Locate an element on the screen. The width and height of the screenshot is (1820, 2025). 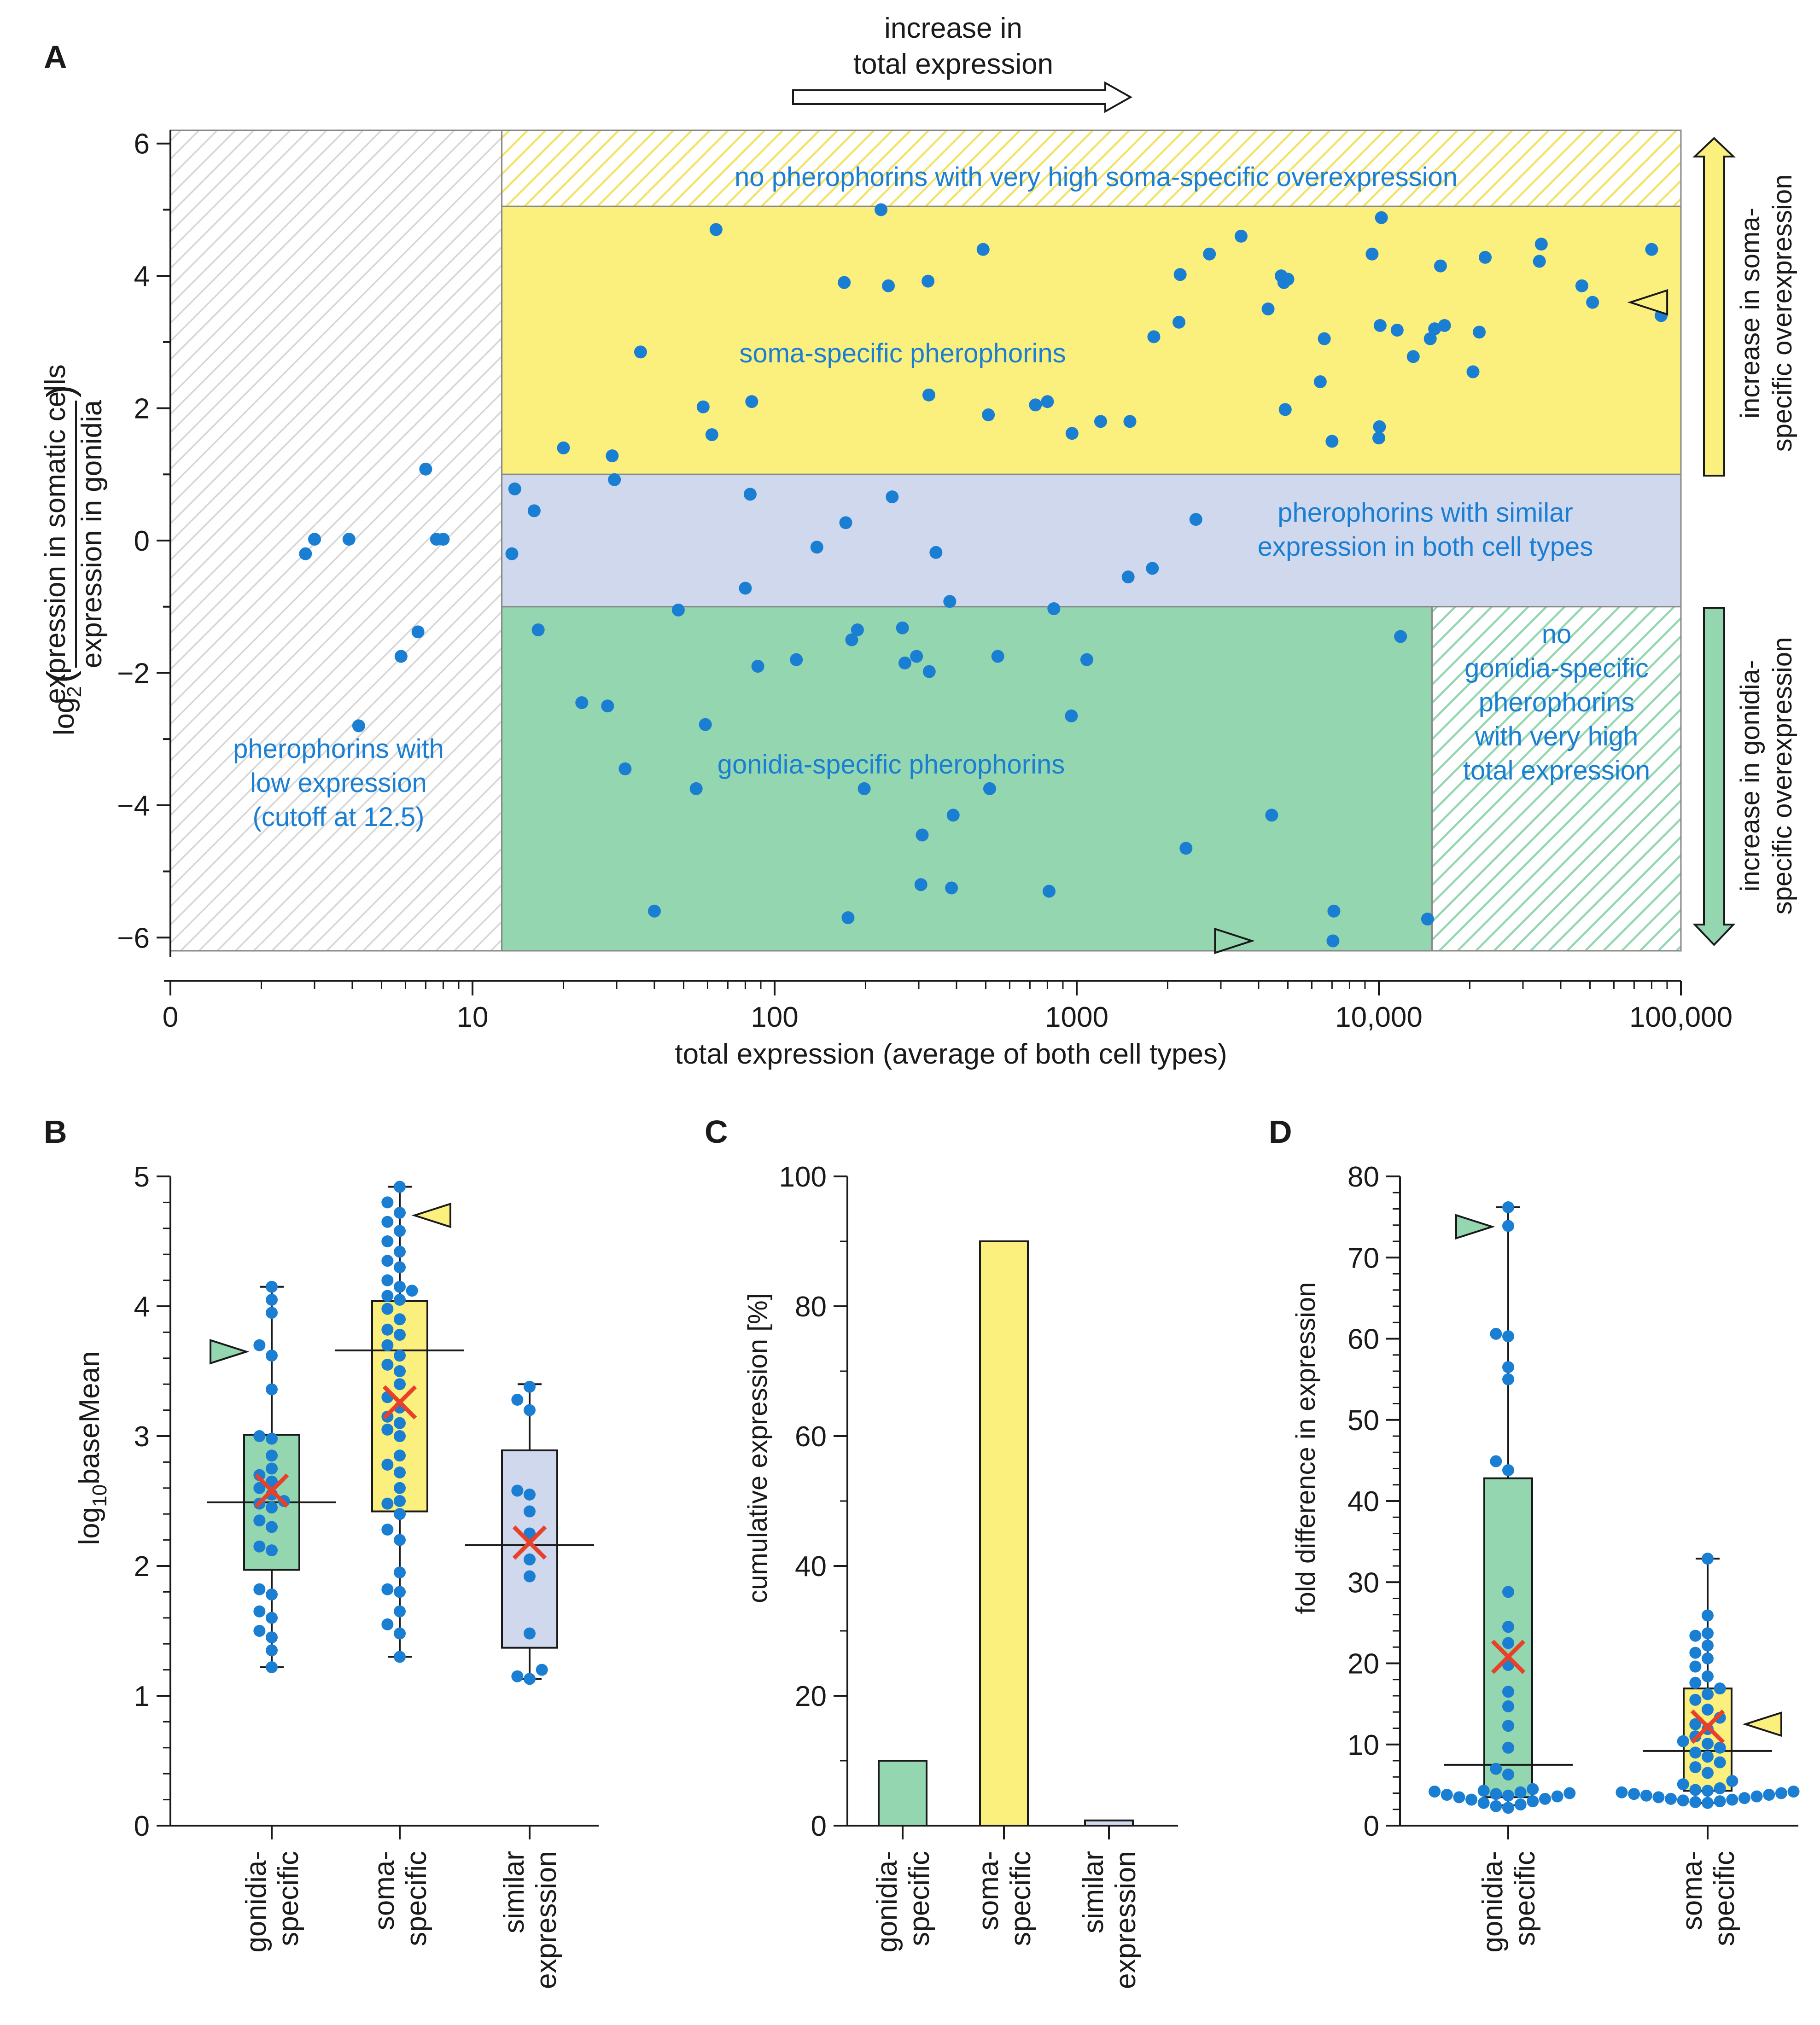
category-label-line: similar is located at coordinates (1093, 1892).